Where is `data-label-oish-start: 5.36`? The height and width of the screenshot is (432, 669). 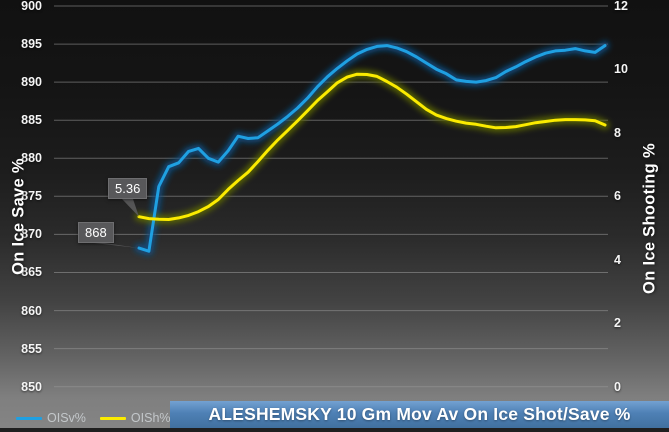
data-label-oish-start: 5.36 is located at coordinates (128, 188).